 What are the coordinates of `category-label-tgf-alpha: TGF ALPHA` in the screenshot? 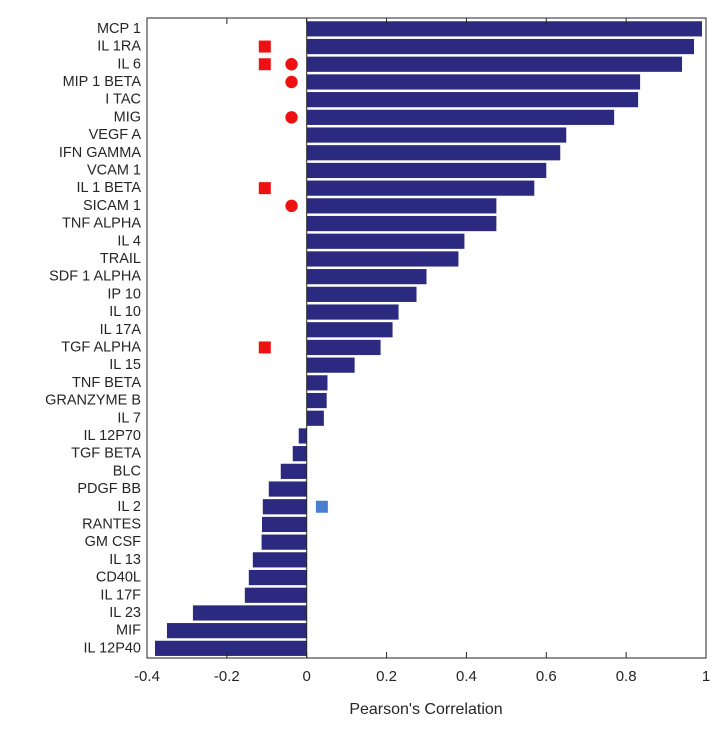 It's located at (101, 347).